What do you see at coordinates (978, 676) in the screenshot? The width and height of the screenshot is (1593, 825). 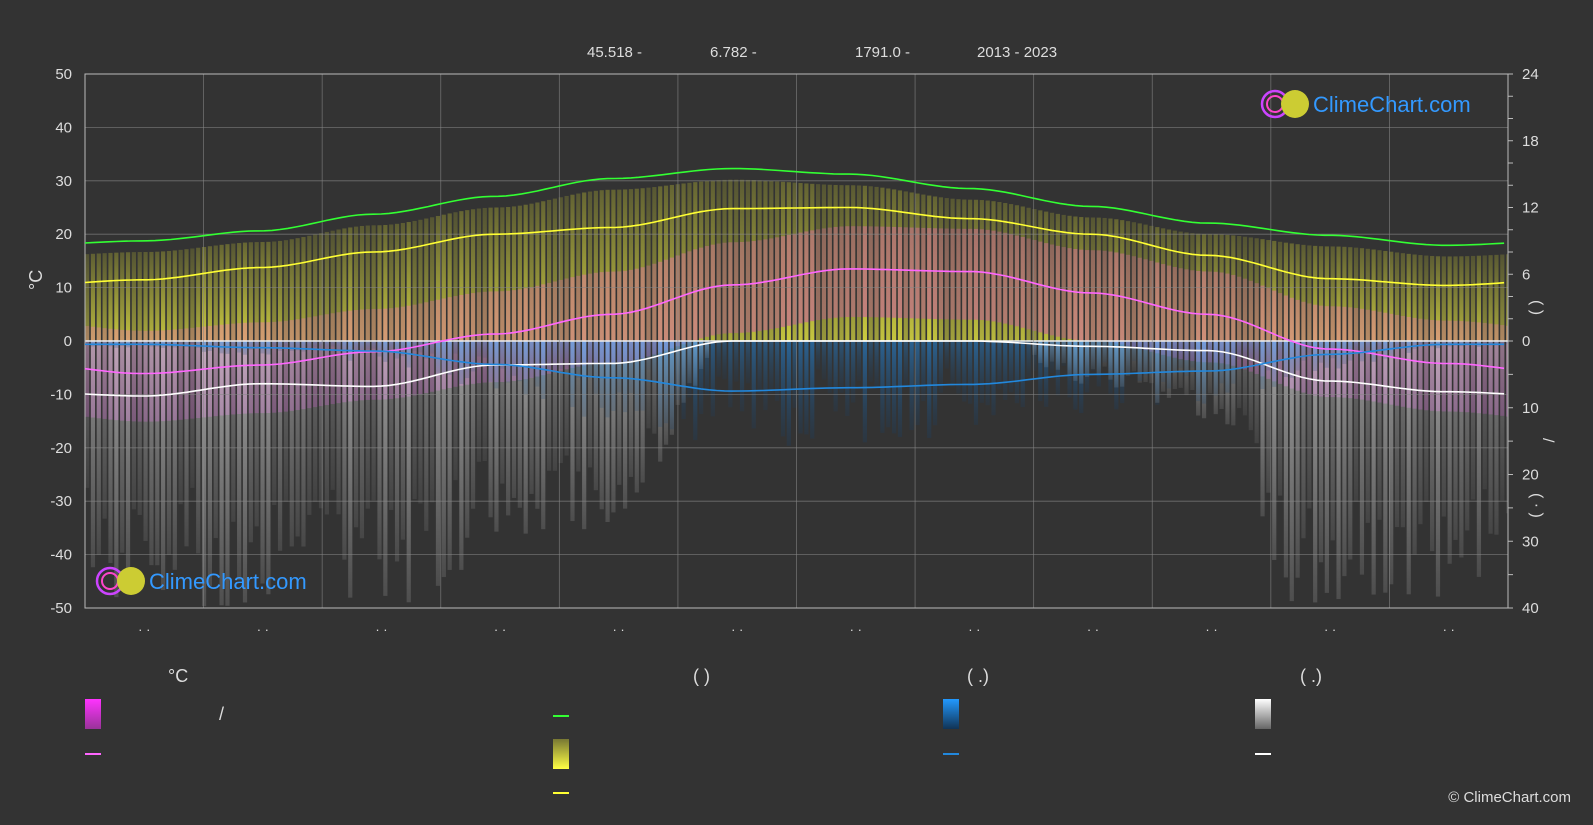 I see `legend-col3-head: ( .)` at bounding box center [978, 676].